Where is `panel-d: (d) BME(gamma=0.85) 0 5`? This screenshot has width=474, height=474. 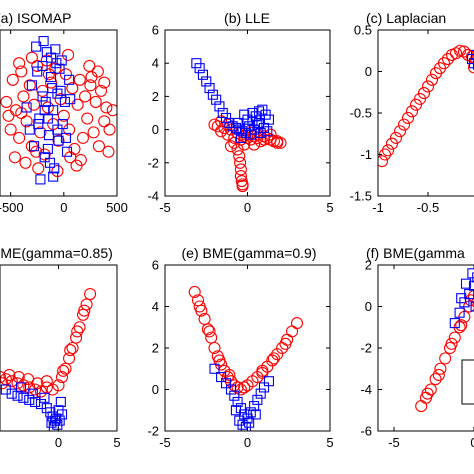 panel-d: (d) BME(gamma=0.85) 0 5 is located at coordinates (60, 347).